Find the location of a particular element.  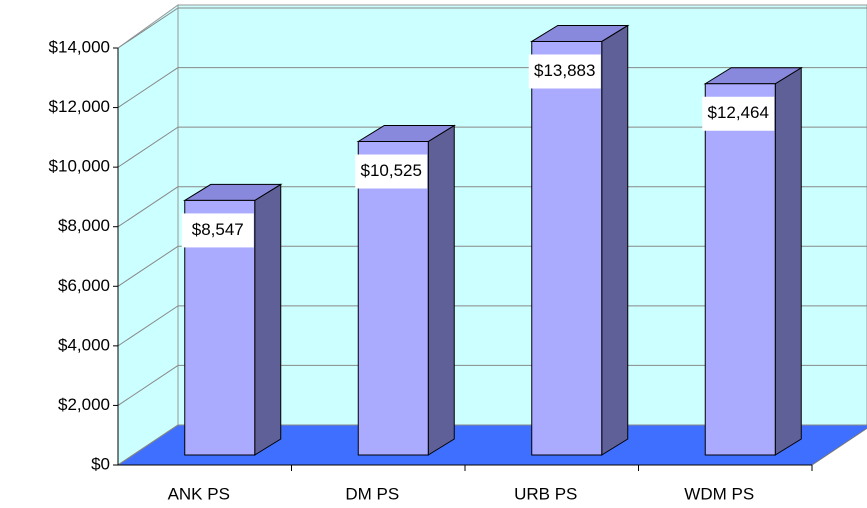

y-tick-label: $6,000 is located at coordinates (84, 285).